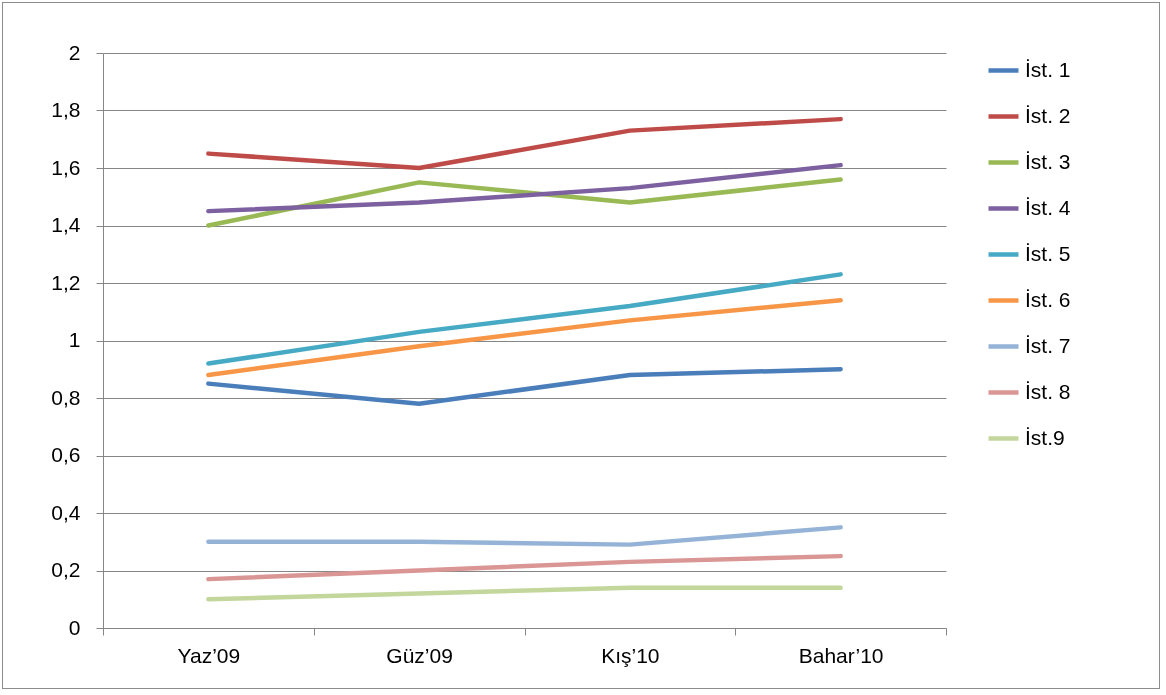  I want to click on x-tick-label: Yaz’09, so click(209, 655).